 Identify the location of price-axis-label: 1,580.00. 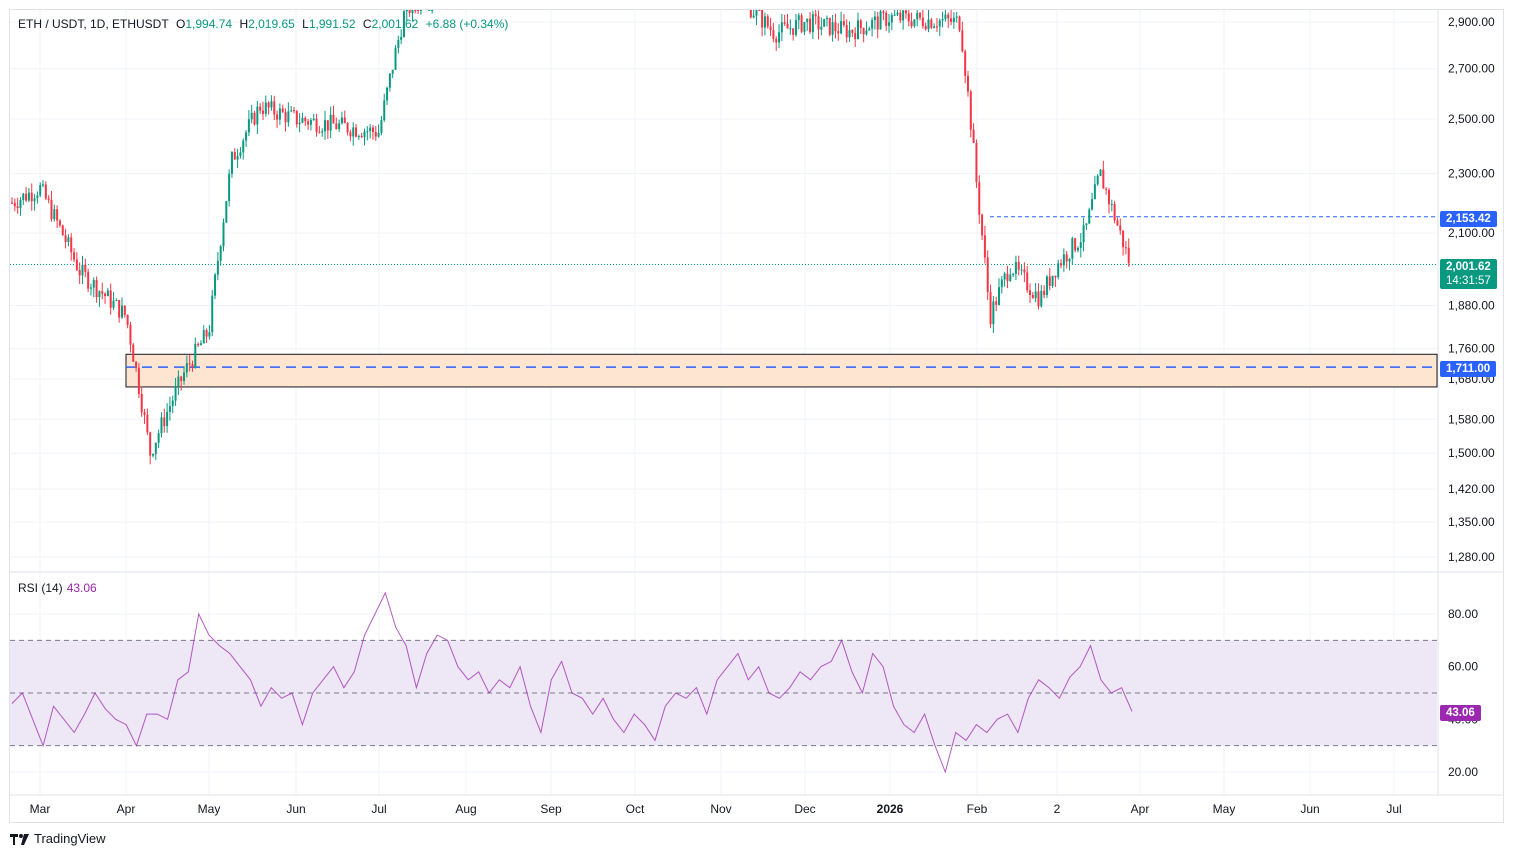
(1471, 419).